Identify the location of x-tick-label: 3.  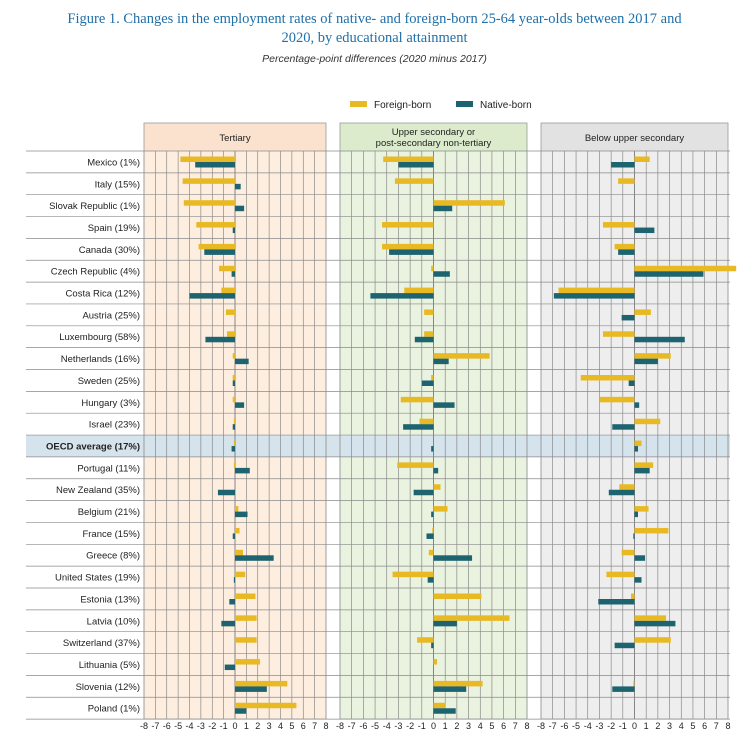
(269, 726).